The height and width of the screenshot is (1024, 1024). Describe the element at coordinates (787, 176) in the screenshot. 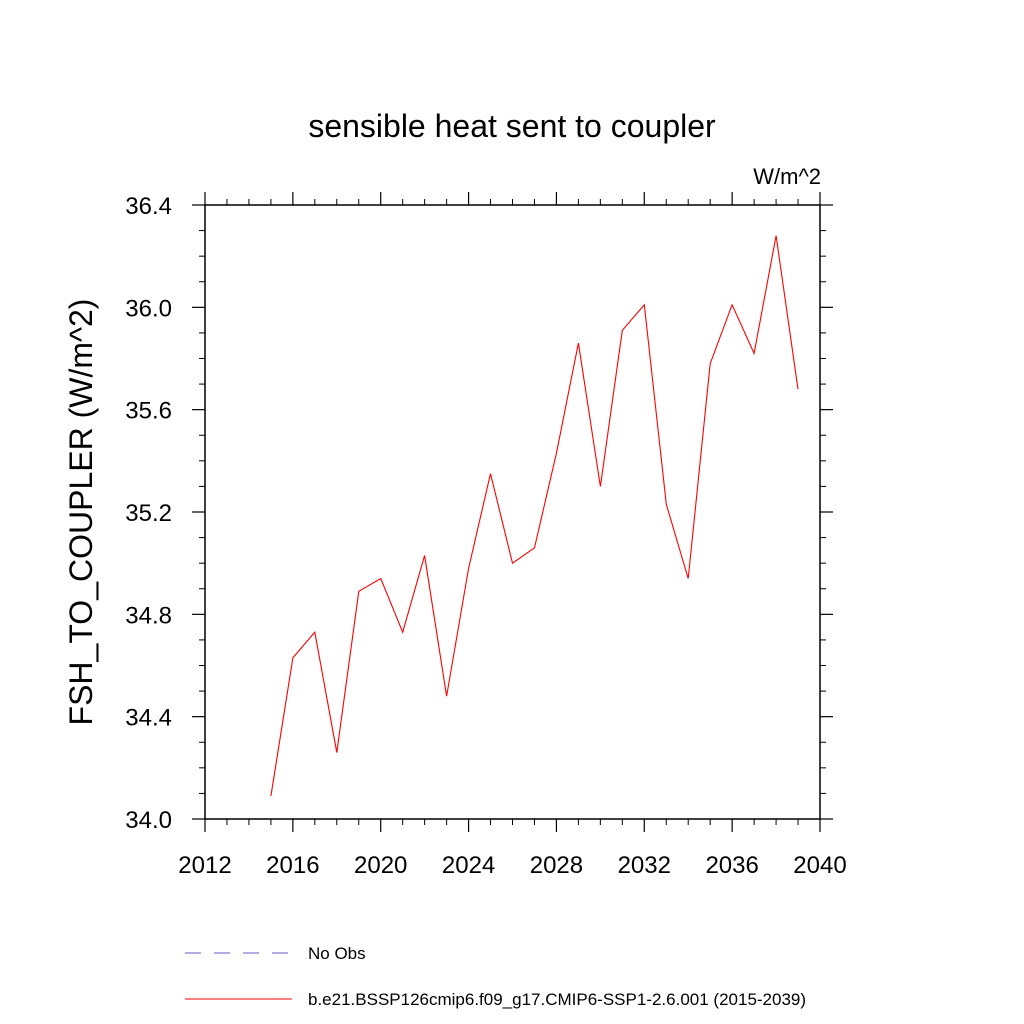

I see `units-label: W/m^2` at that location.